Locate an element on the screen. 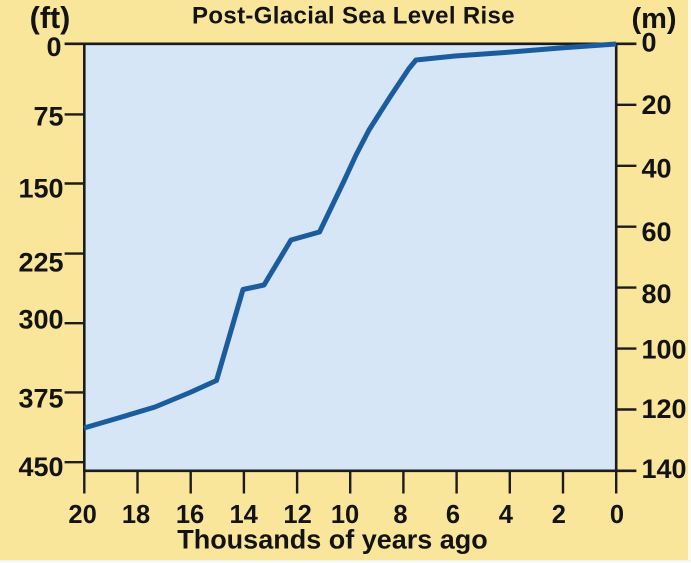 This screenshot has width=691, height=563. svg-text: 60 is located at coordinates (657, 232).